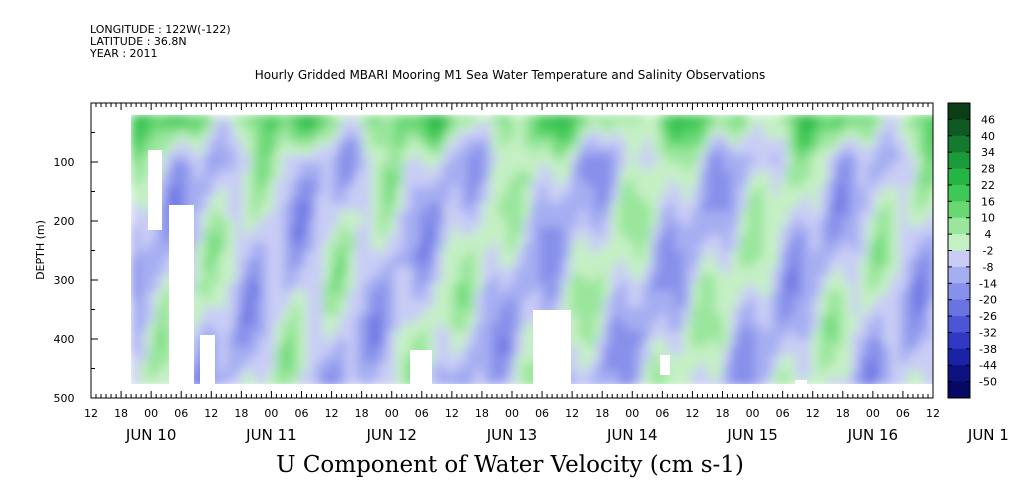 The height and width of the screenshot is (504, 1009). What do you see at coordinates (151, 413) in the screenshot?
I see `x-hour-label: 00` at bounding box center [151, 413].